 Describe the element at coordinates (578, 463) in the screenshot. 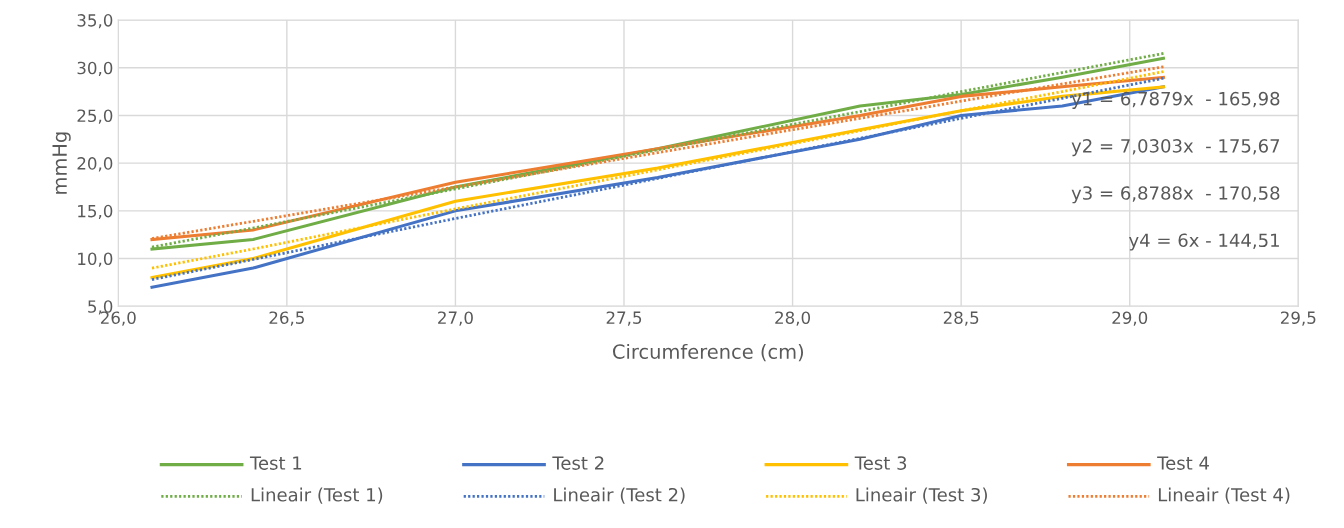

I see `legend-label: Test 2` at that location.